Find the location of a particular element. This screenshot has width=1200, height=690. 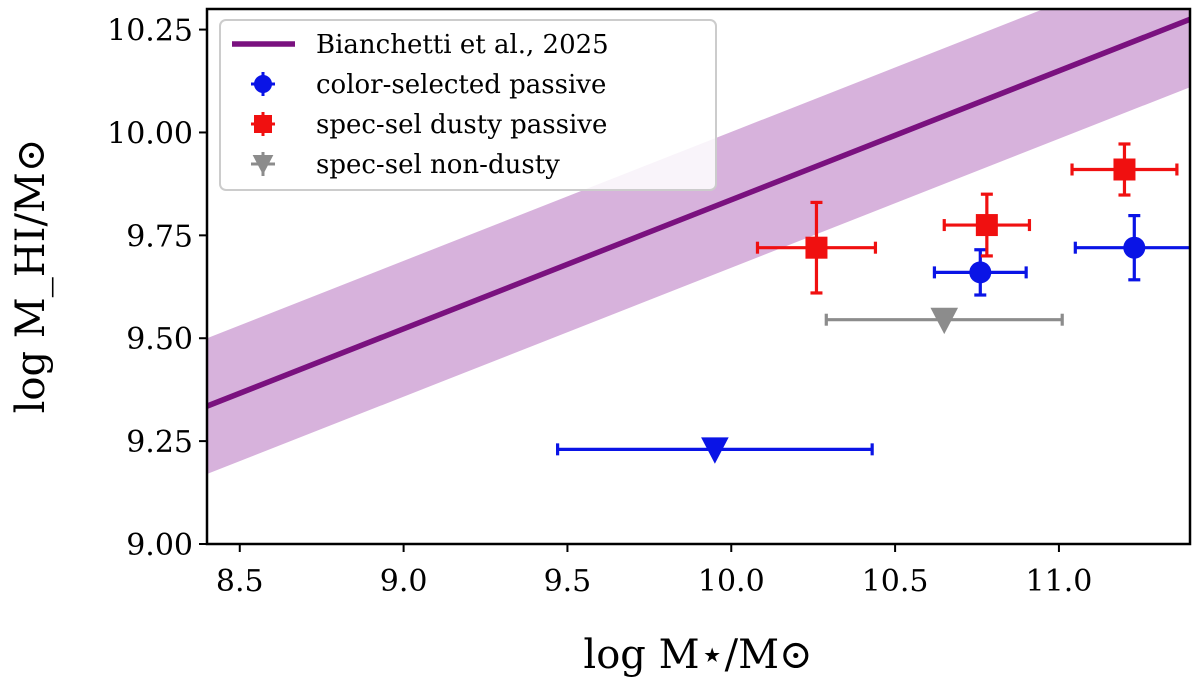

y-tick-label-3: 9.75 is located at coordinates (159, 236).